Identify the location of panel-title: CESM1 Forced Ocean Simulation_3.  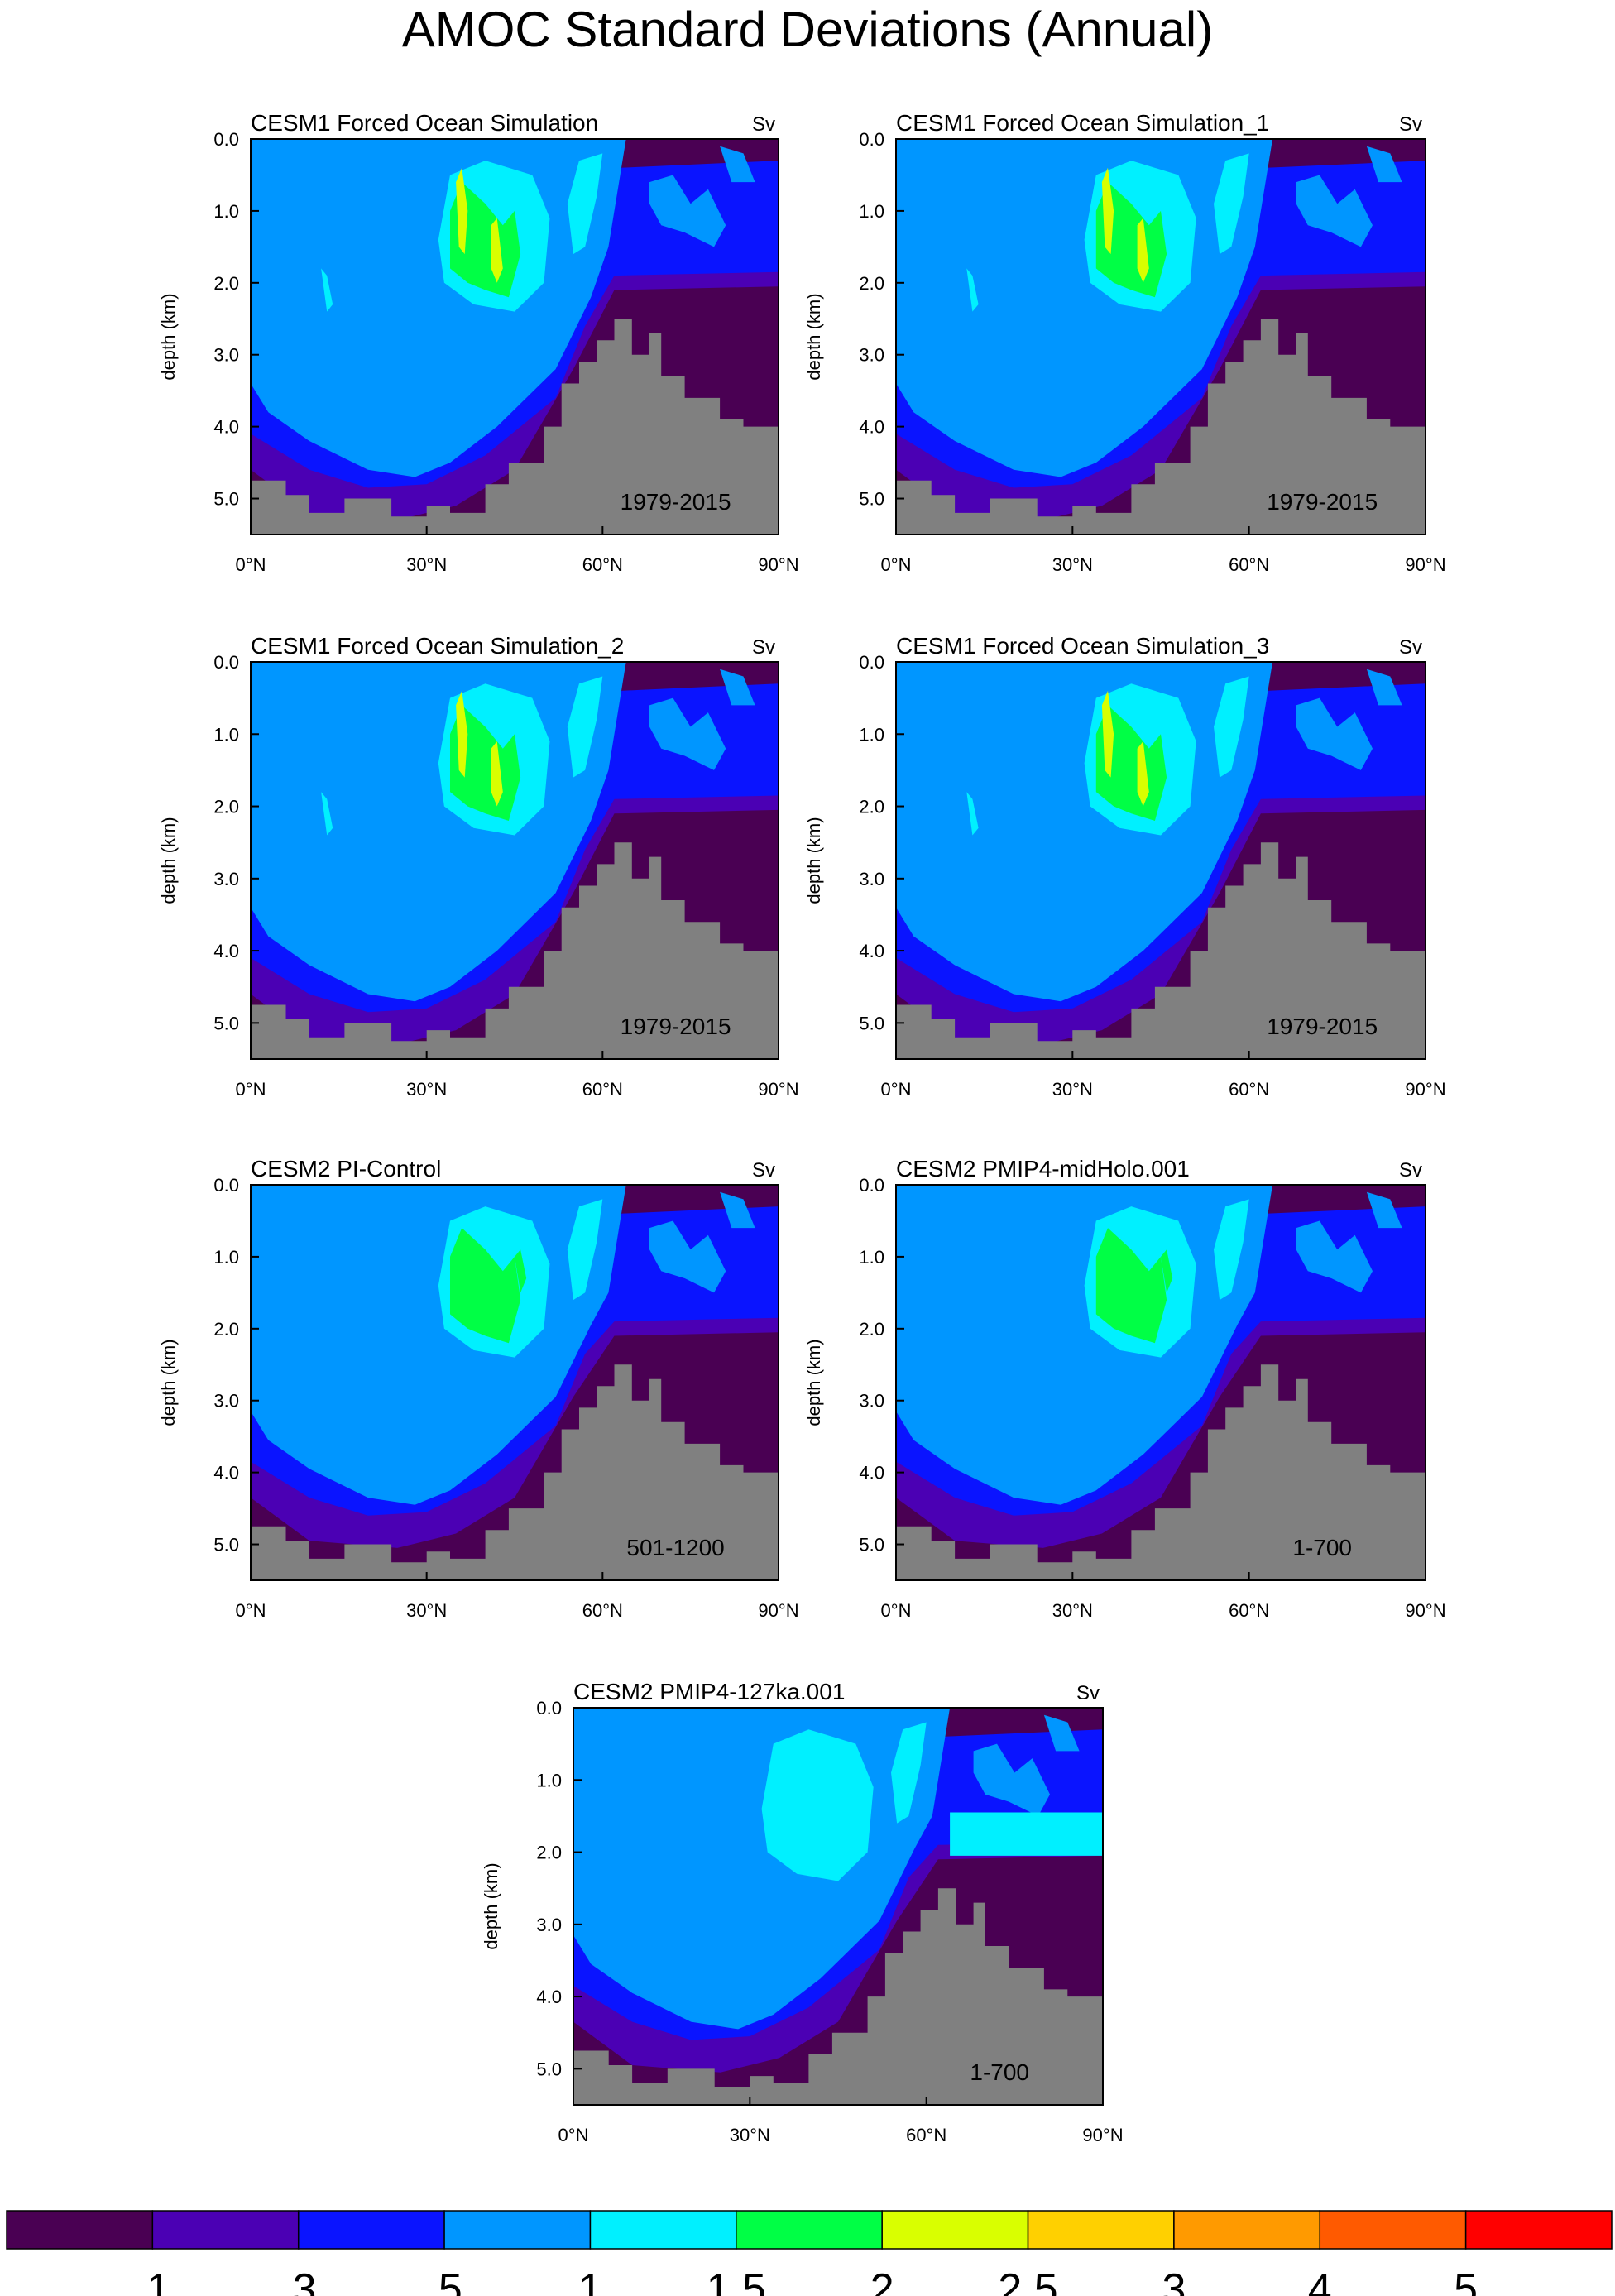
(1082, 646).